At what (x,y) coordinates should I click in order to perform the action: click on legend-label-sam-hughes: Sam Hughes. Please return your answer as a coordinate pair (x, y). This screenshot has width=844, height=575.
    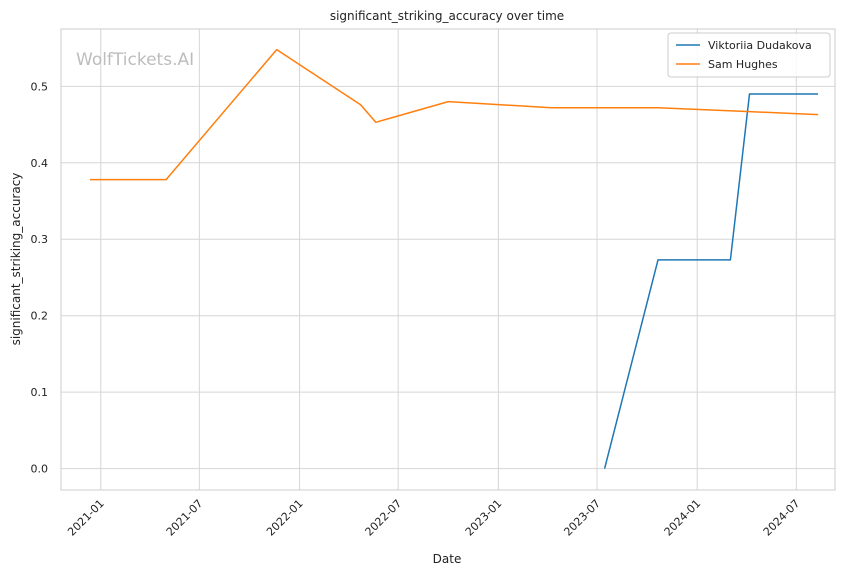
    Looking at the image, I should click on (743, 64).